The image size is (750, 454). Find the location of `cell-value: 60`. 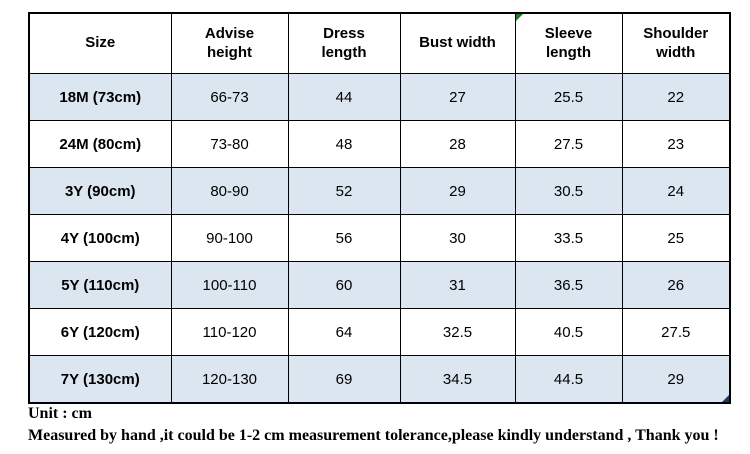

cell-value: 60 is located at coordinates (344, 285).